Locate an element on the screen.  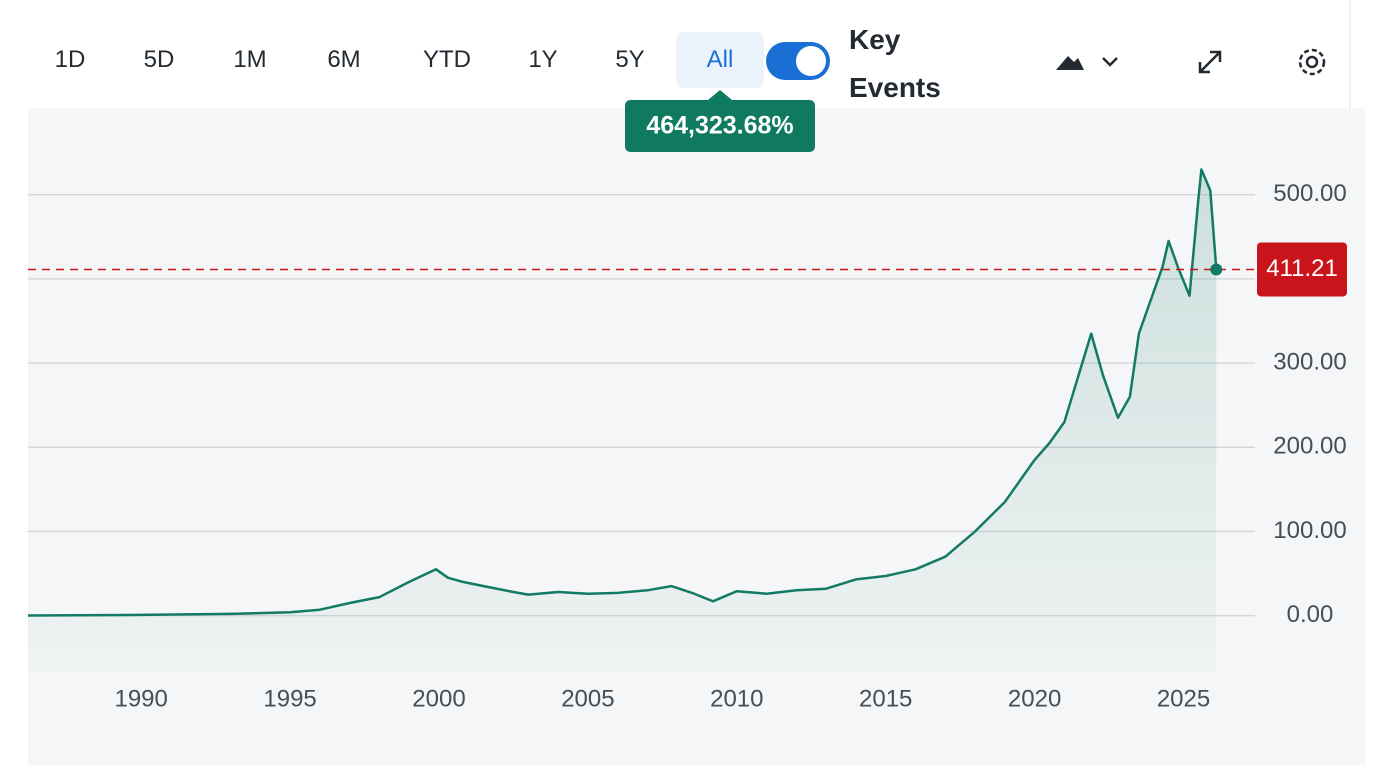
y-tick-label: 300.00 is located at coordinates (1309, 361).